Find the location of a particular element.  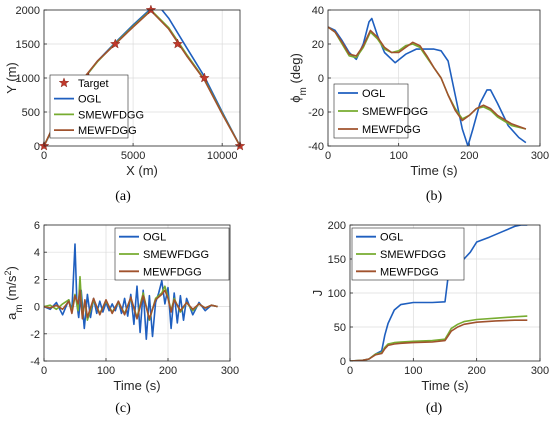

y-label-main: ϕ is located at coordinates (295, 99).